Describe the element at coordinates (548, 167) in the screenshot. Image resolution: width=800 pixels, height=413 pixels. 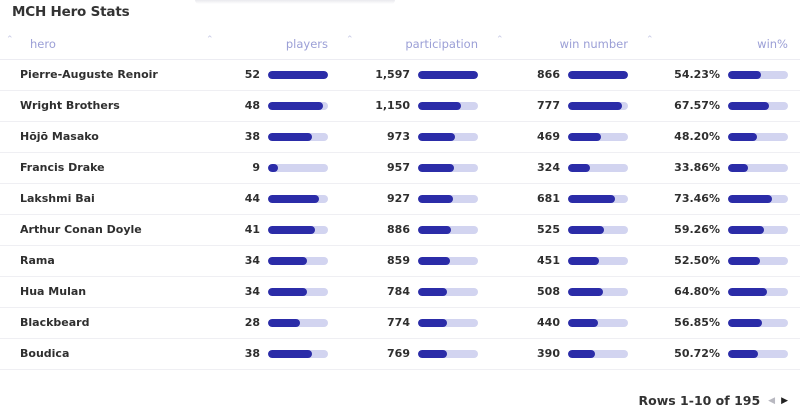
I see `win-number-value: 324` at that location.